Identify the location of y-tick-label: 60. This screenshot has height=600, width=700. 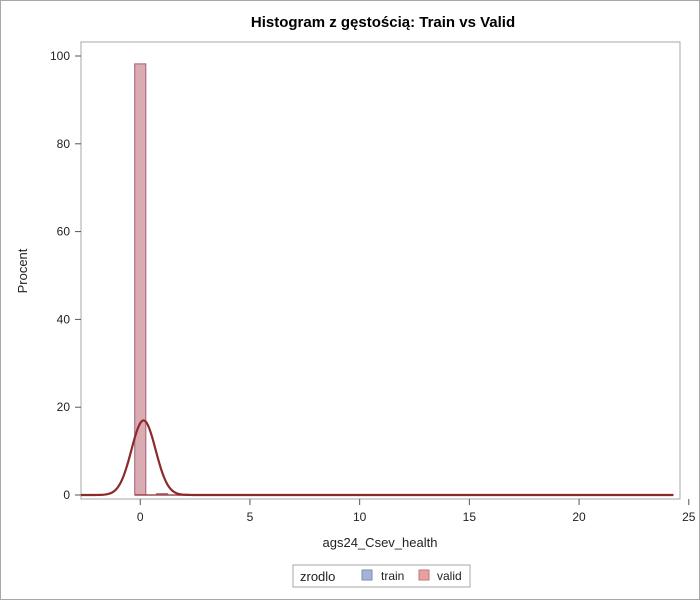
(64, 232).